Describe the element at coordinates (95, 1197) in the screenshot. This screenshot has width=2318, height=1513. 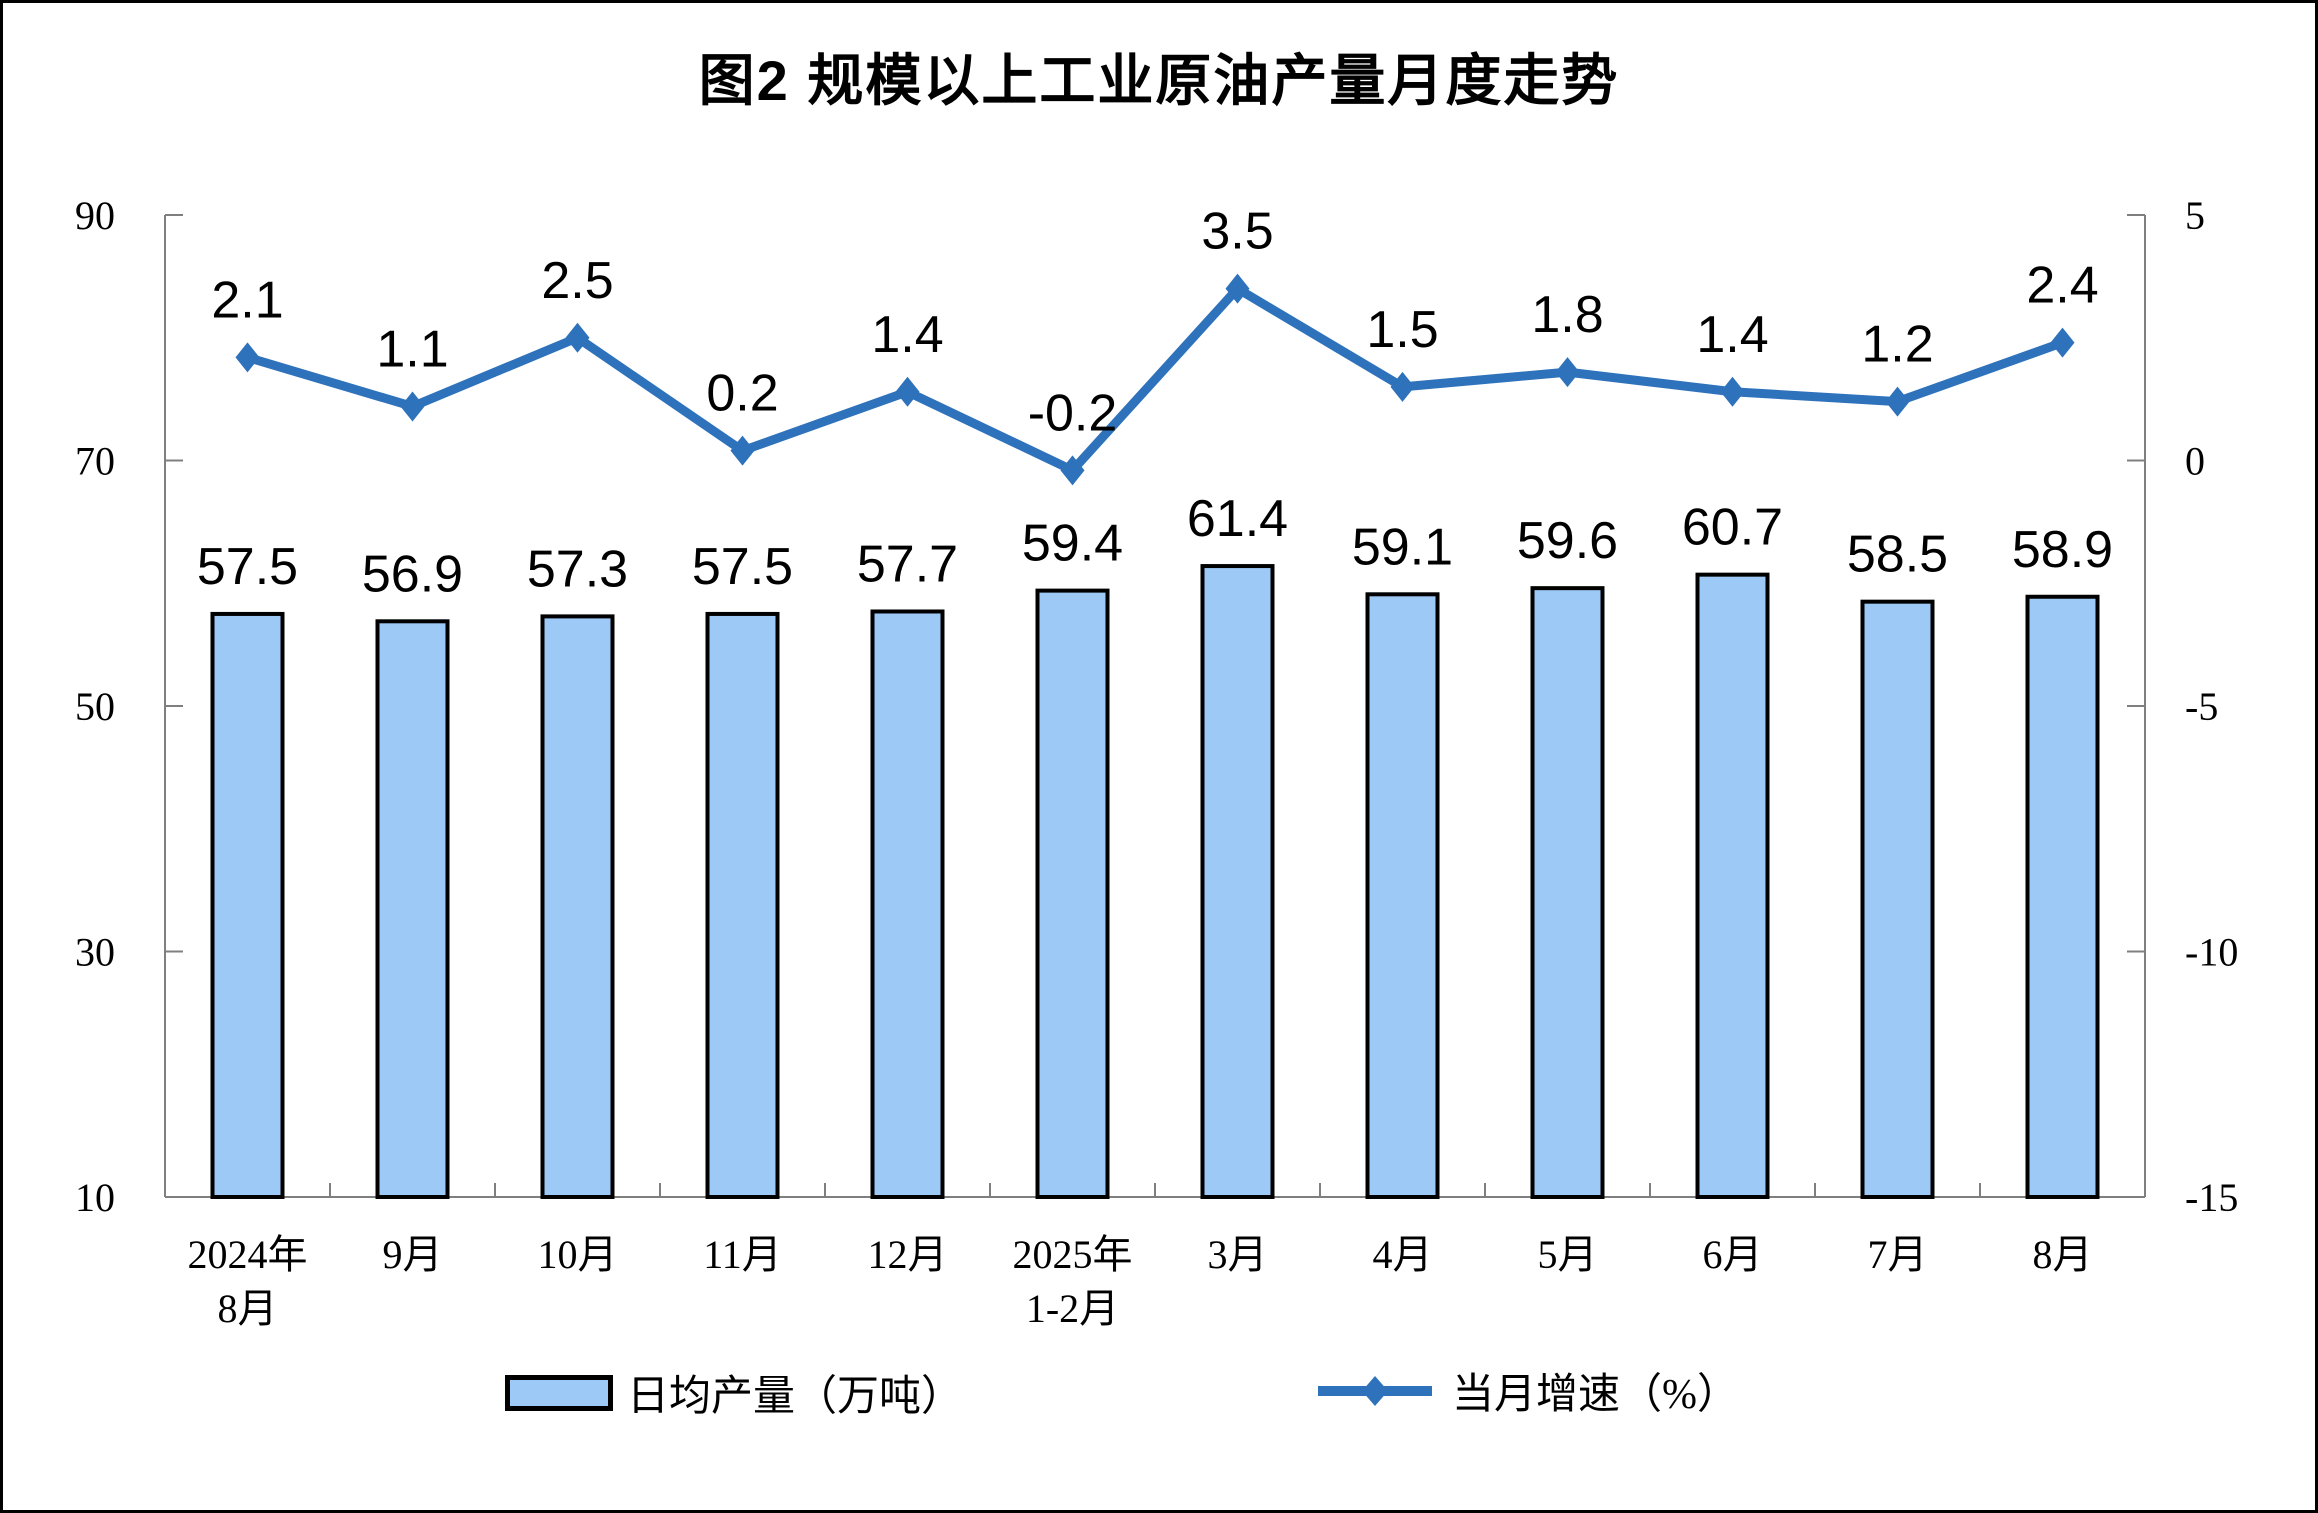
I see `left-axis-tick-label: 10` at that location.